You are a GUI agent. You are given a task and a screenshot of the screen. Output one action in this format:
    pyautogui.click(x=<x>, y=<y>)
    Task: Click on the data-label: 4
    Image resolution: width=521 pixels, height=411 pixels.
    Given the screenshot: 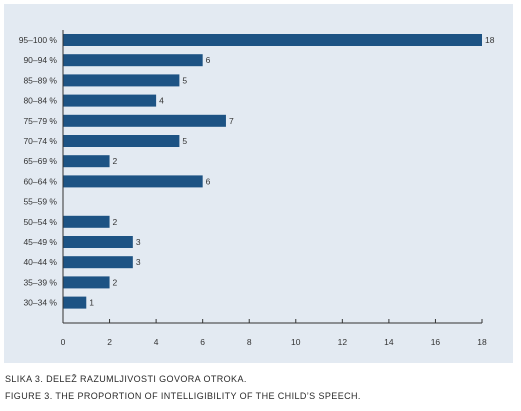 What is the action you would take?
    pyautogui.click(x=161, y=101)
    